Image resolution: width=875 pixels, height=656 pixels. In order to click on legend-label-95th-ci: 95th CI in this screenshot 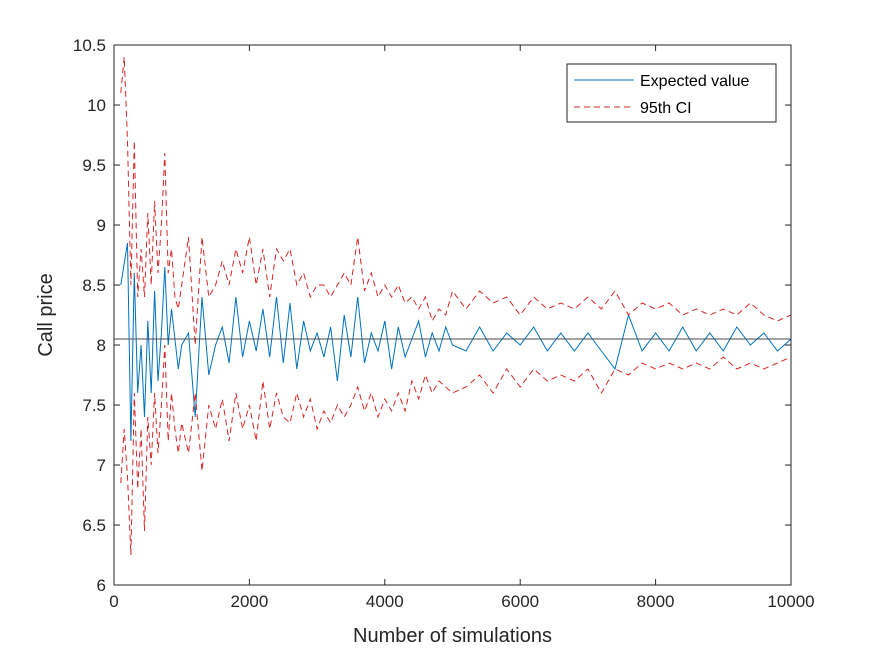, I will do `click(666, 108)`.